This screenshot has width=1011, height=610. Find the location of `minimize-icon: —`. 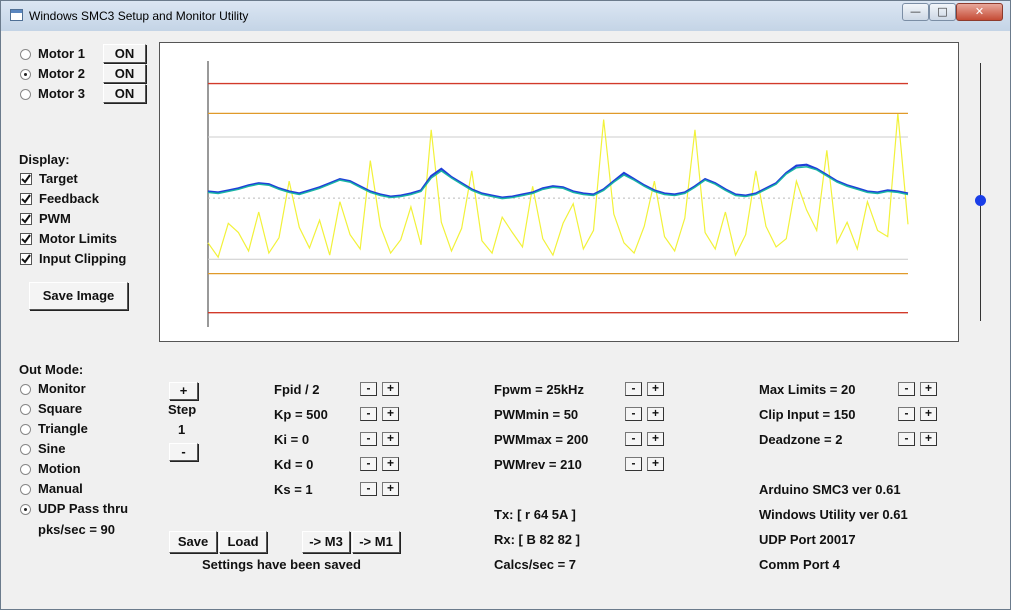

minimize-icon: — is located at coordinates (915, 11).